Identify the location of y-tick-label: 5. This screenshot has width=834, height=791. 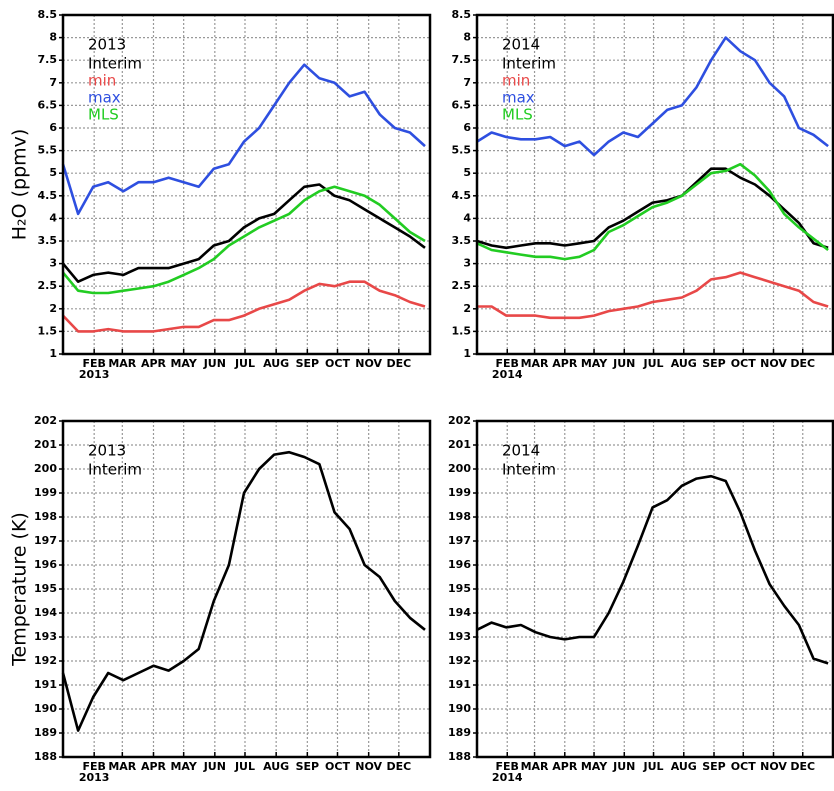
(467, 172).